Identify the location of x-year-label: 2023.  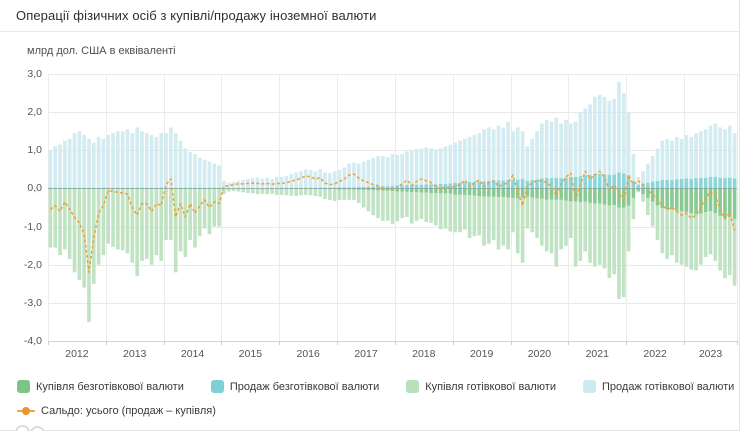
(710, 354).